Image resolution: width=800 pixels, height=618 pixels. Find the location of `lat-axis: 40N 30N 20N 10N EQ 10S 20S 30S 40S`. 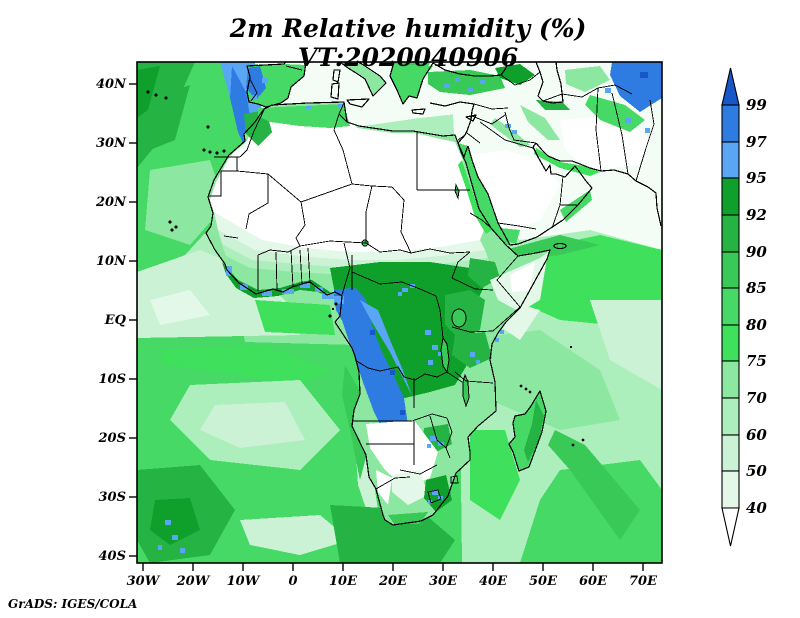

lat-axis: 40N 30N 20N 10N EQ 10S 20S 30S 40S is located at coordinates (116, 320).